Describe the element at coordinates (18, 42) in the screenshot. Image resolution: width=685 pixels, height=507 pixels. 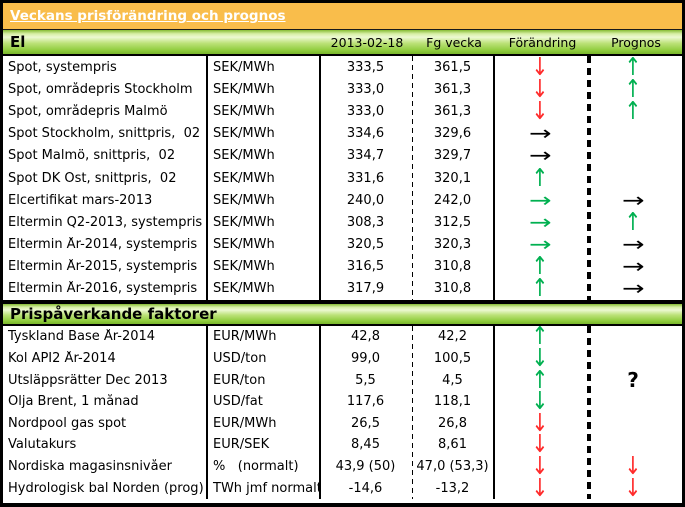
I see `section-label-el: El` at that location.